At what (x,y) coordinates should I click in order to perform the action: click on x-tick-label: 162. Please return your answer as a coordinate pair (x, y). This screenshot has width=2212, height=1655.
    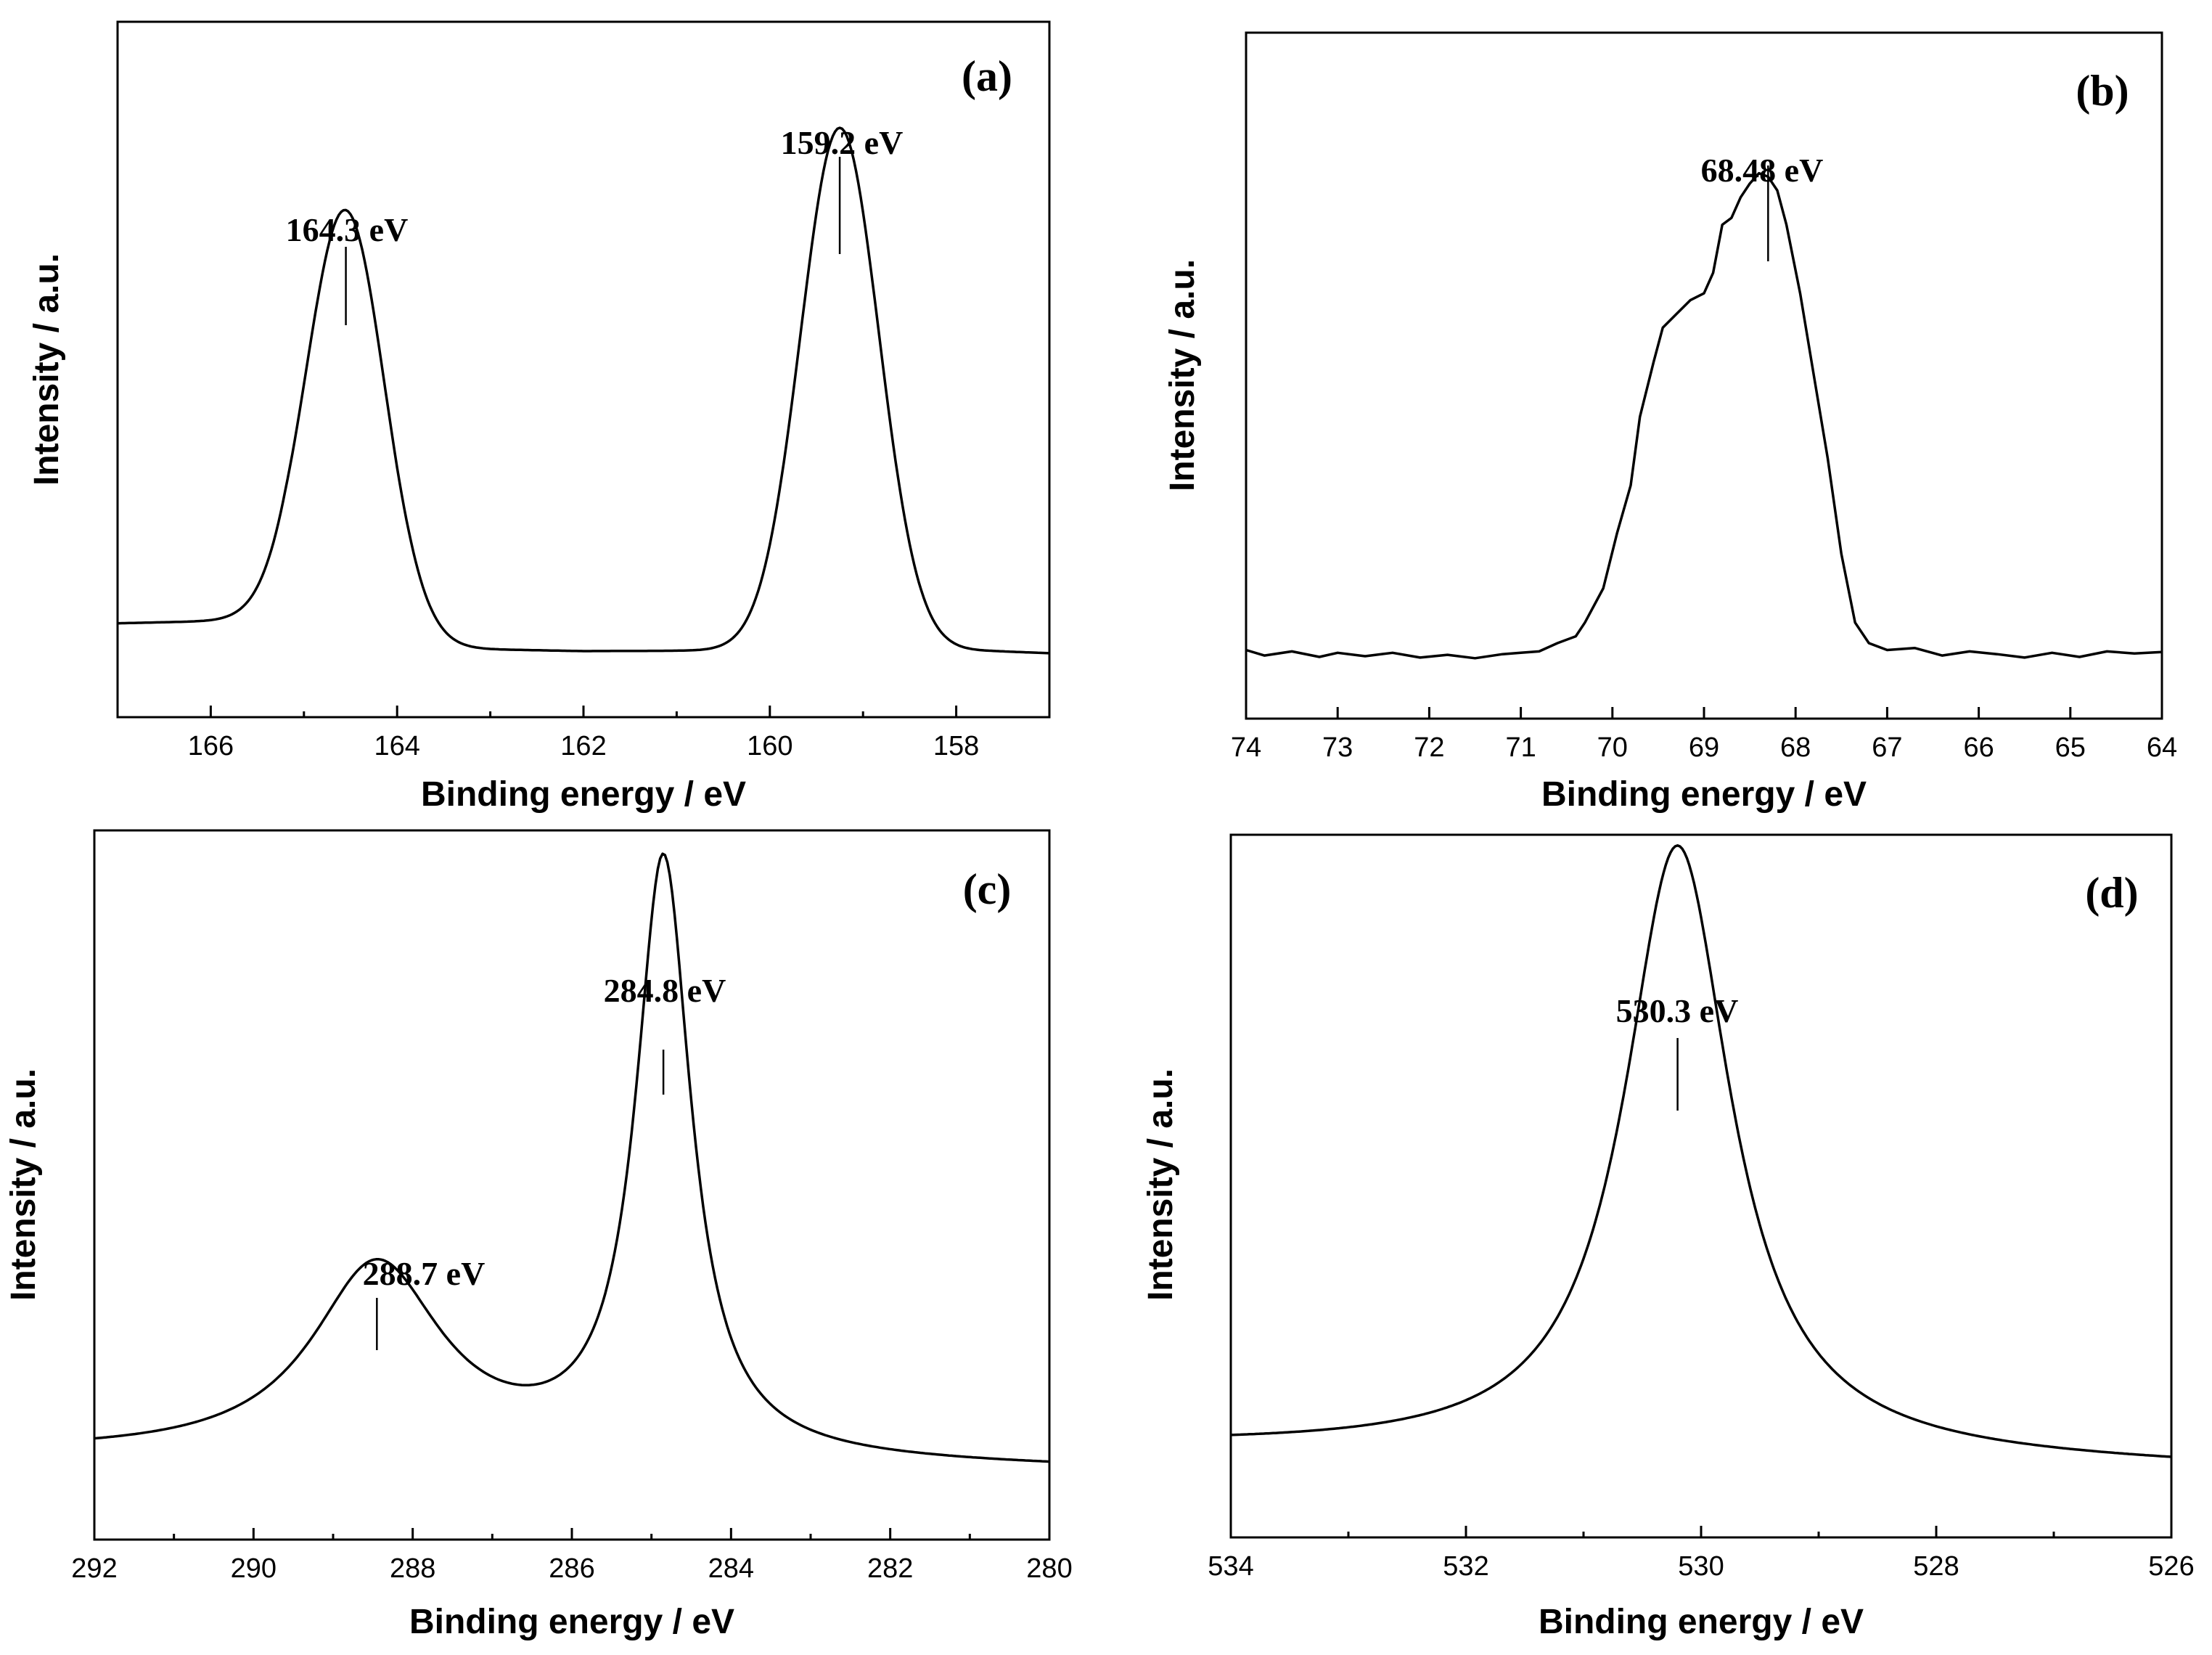
    Looking at the image, I should click on (583, 746).